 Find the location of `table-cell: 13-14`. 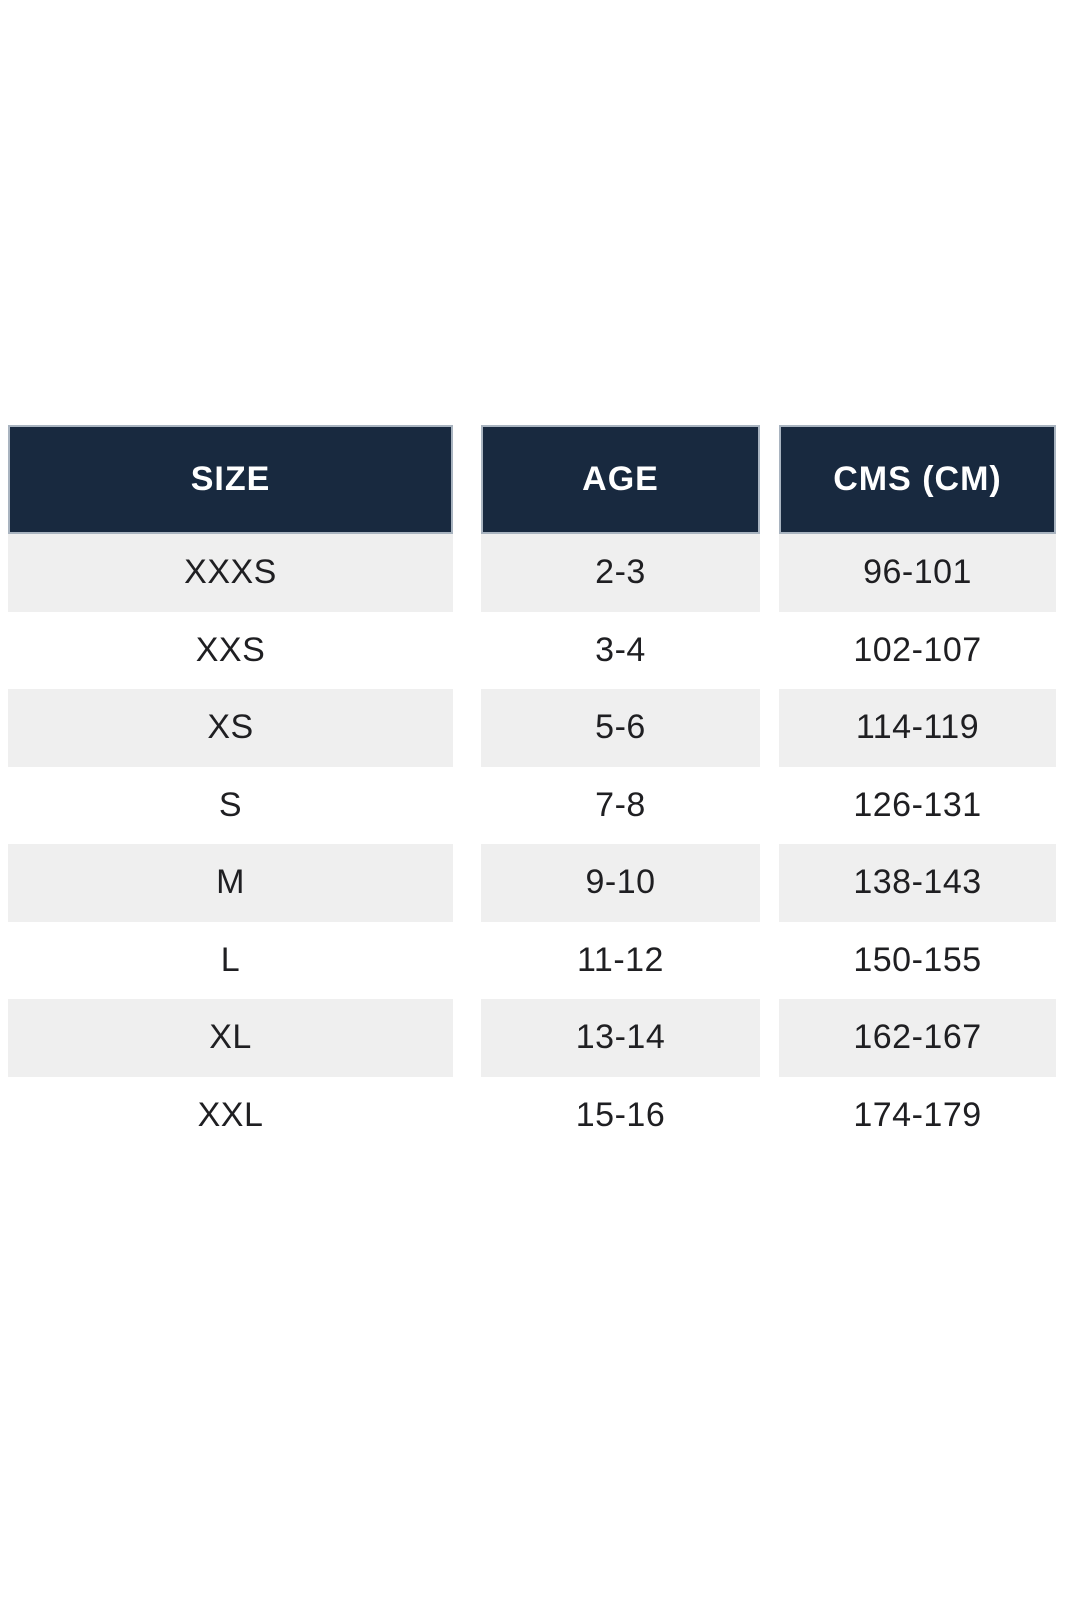

table-cell: 13-14 is located at coordinates (620, 1038).